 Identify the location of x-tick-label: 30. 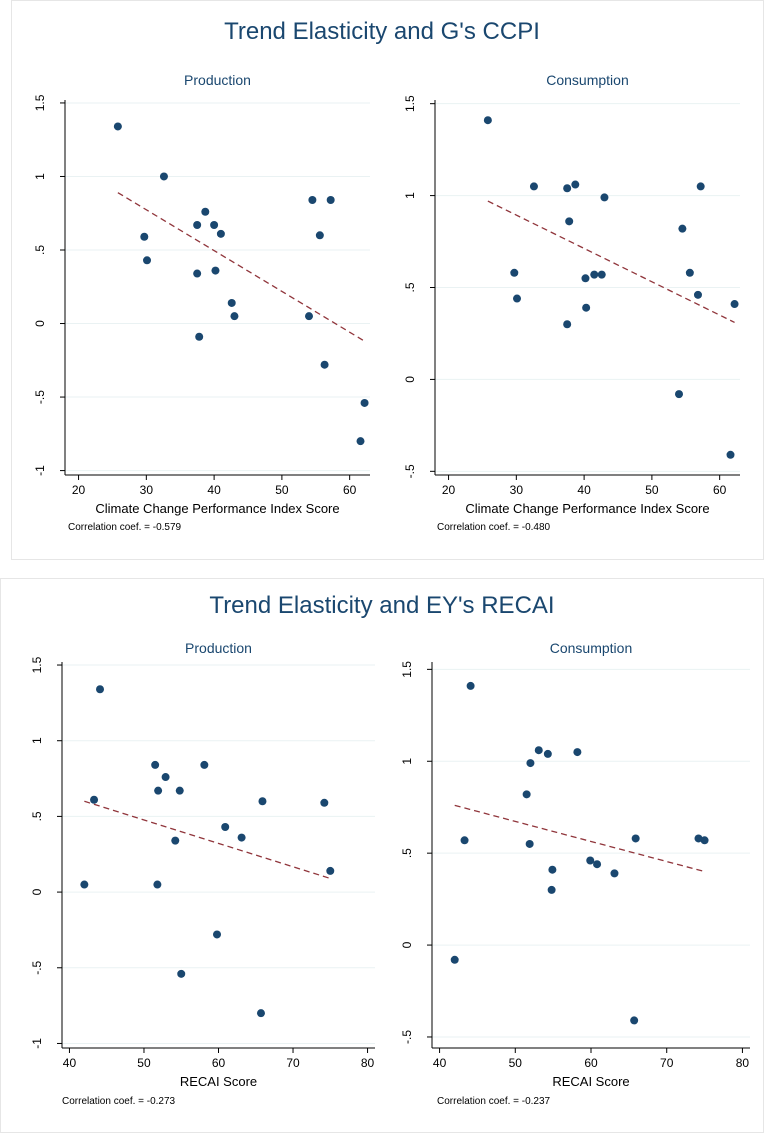
(517, 490).